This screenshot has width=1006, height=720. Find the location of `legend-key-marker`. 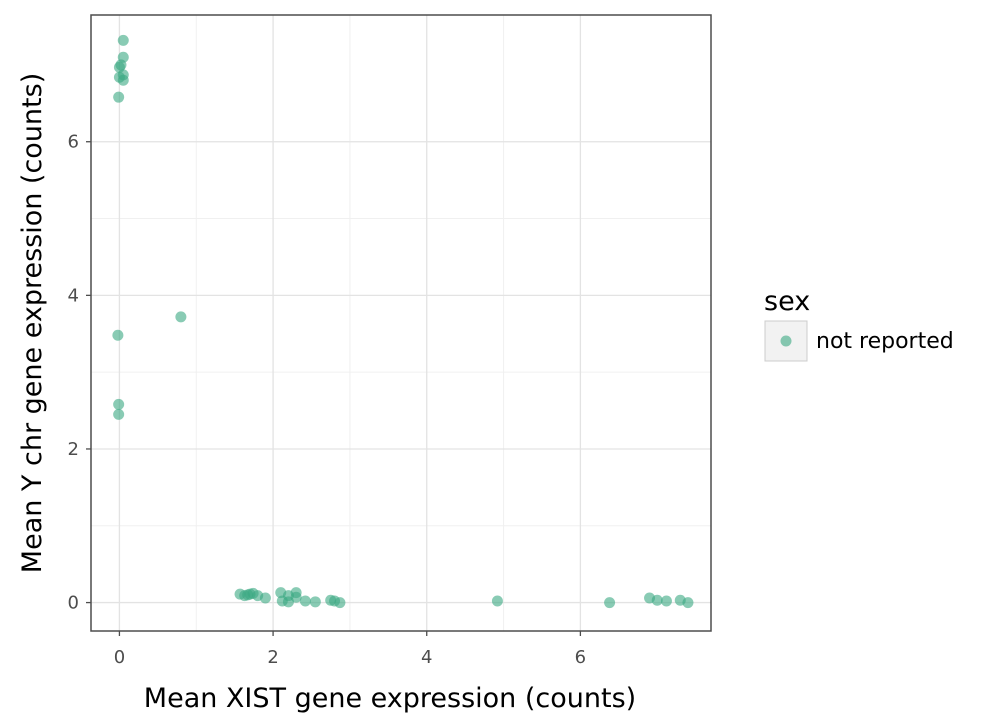

legend-key-marker is located at coordinates (786, 341).